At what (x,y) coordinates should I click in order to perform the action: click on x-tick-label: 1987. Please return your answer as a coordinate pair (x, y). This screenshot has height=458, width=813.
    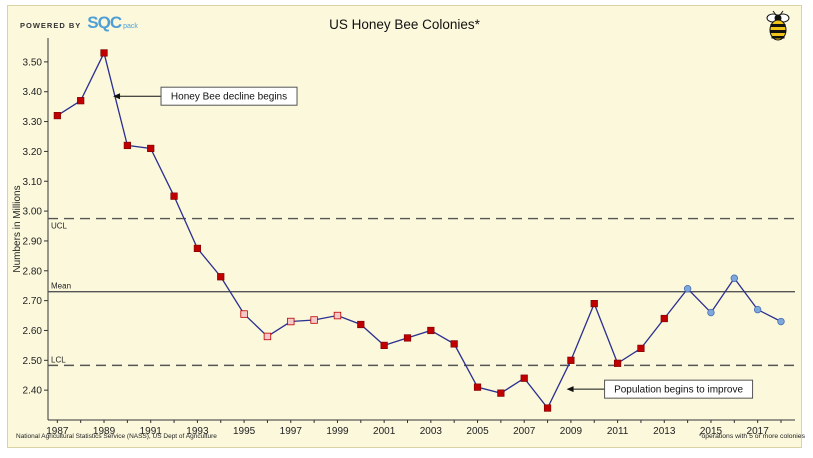
    Looking at the image, I should click on (57, 431).